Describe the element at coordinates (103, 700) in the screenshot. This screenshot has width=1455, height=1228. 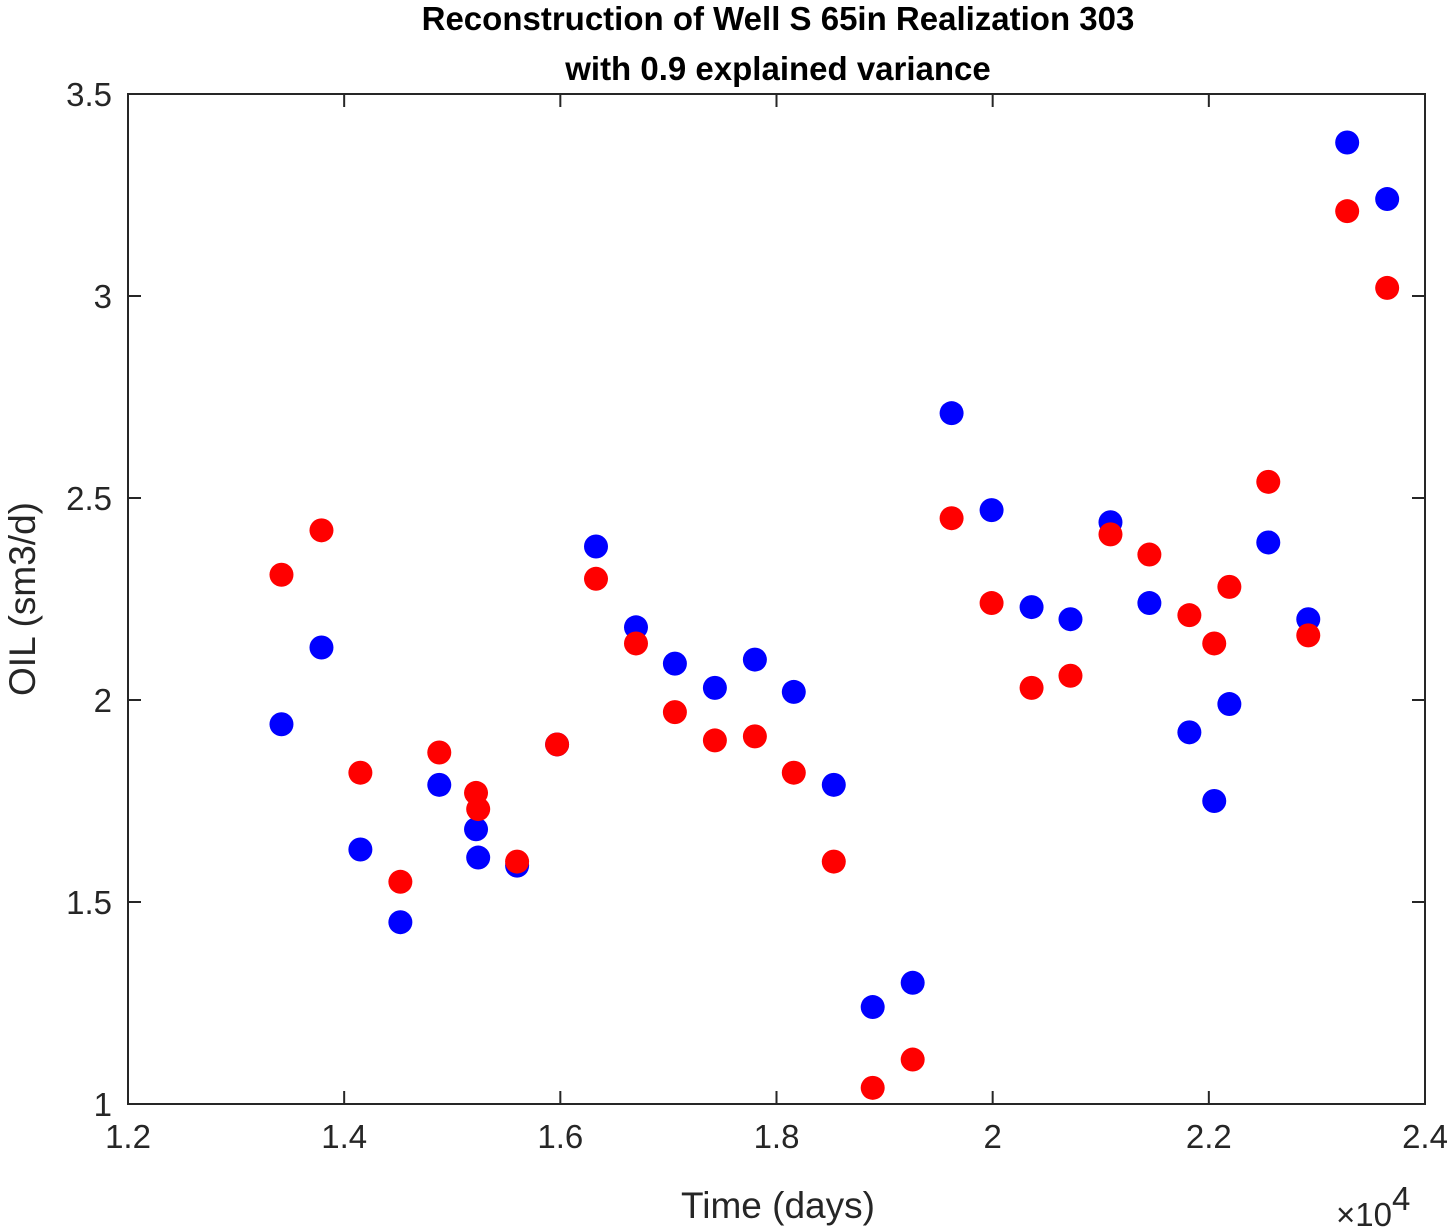
I see `y-tick-label: 2` at that location.